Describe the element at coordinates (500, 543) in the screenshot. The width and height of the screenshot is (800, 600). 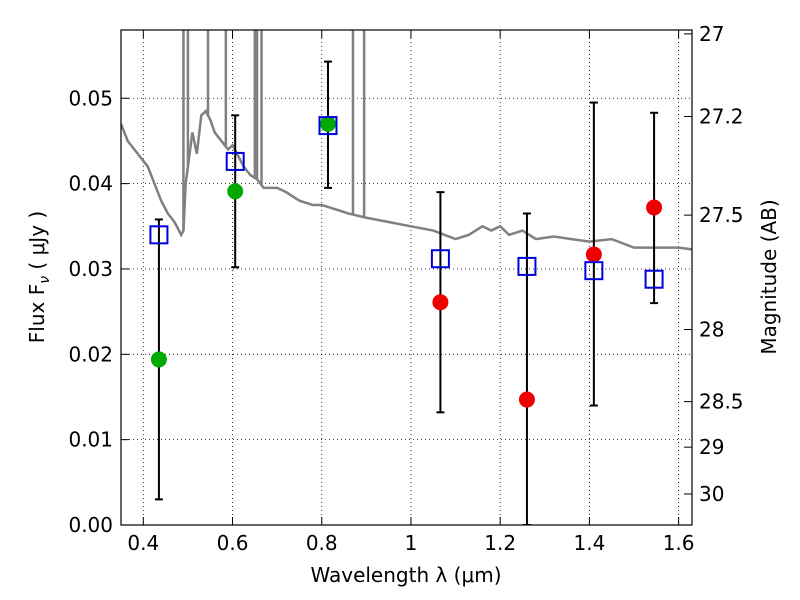
I see `x-tick-label: 1.2` at that location.